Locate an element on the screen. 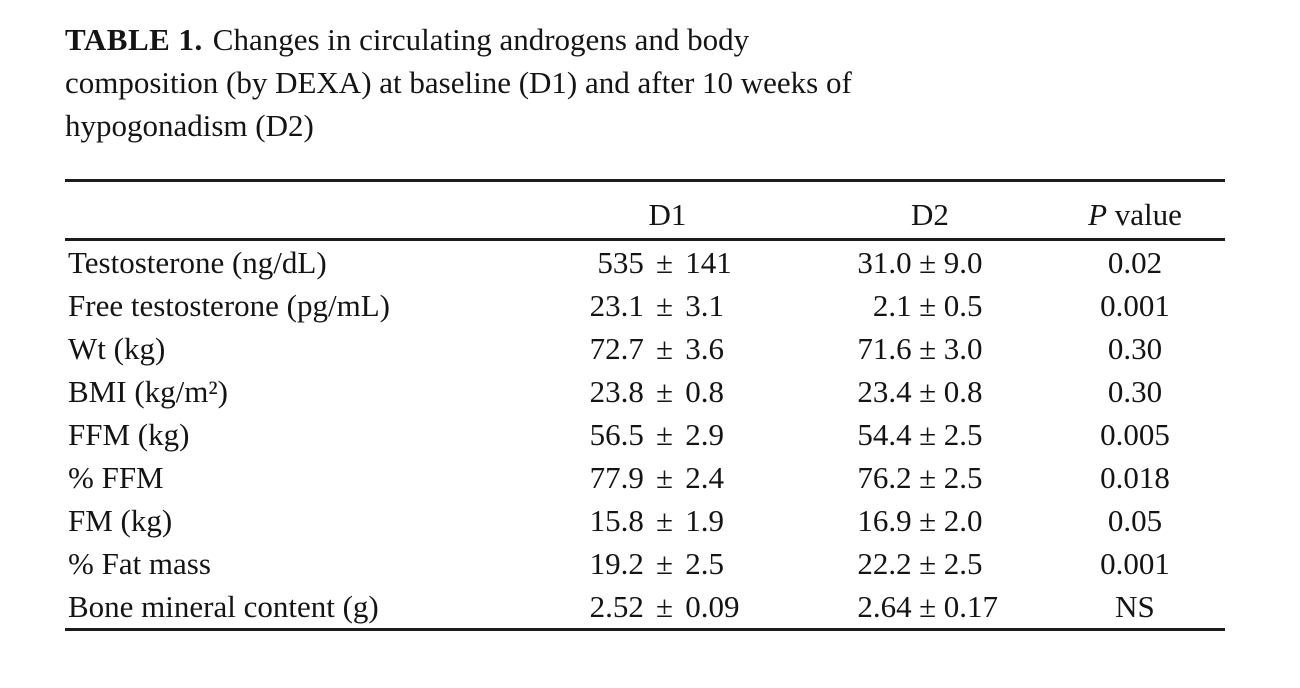 Image resolution: width=1300 pixels, height=688 pixels. row-label: Free testosterone (pg/mL) is located at coordinates (229, 305).